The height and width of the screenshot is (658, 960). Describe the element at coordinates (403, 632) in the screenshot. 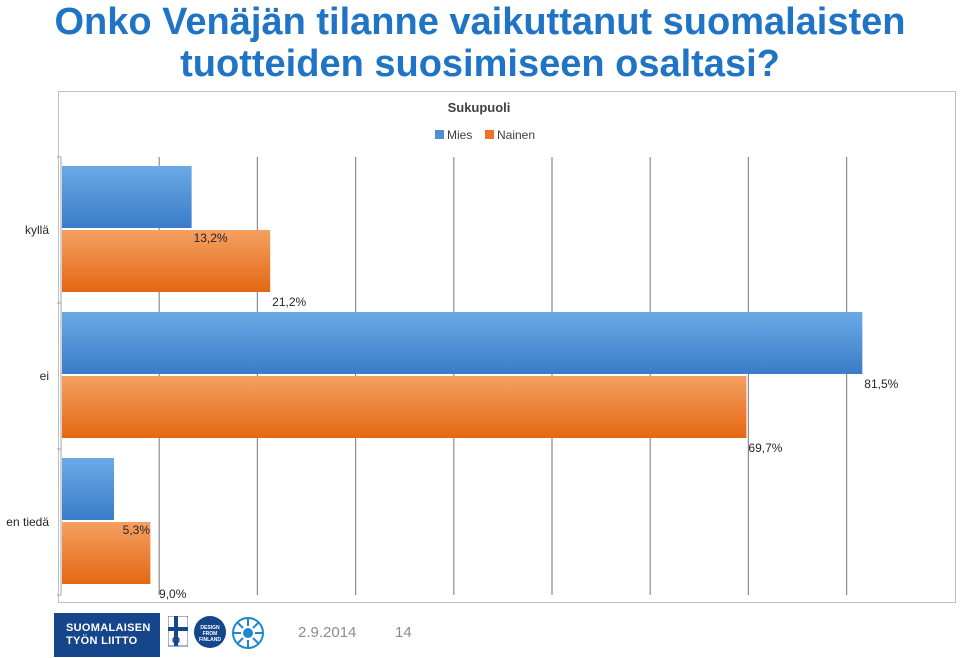

I see `page-number: 14` at that location.